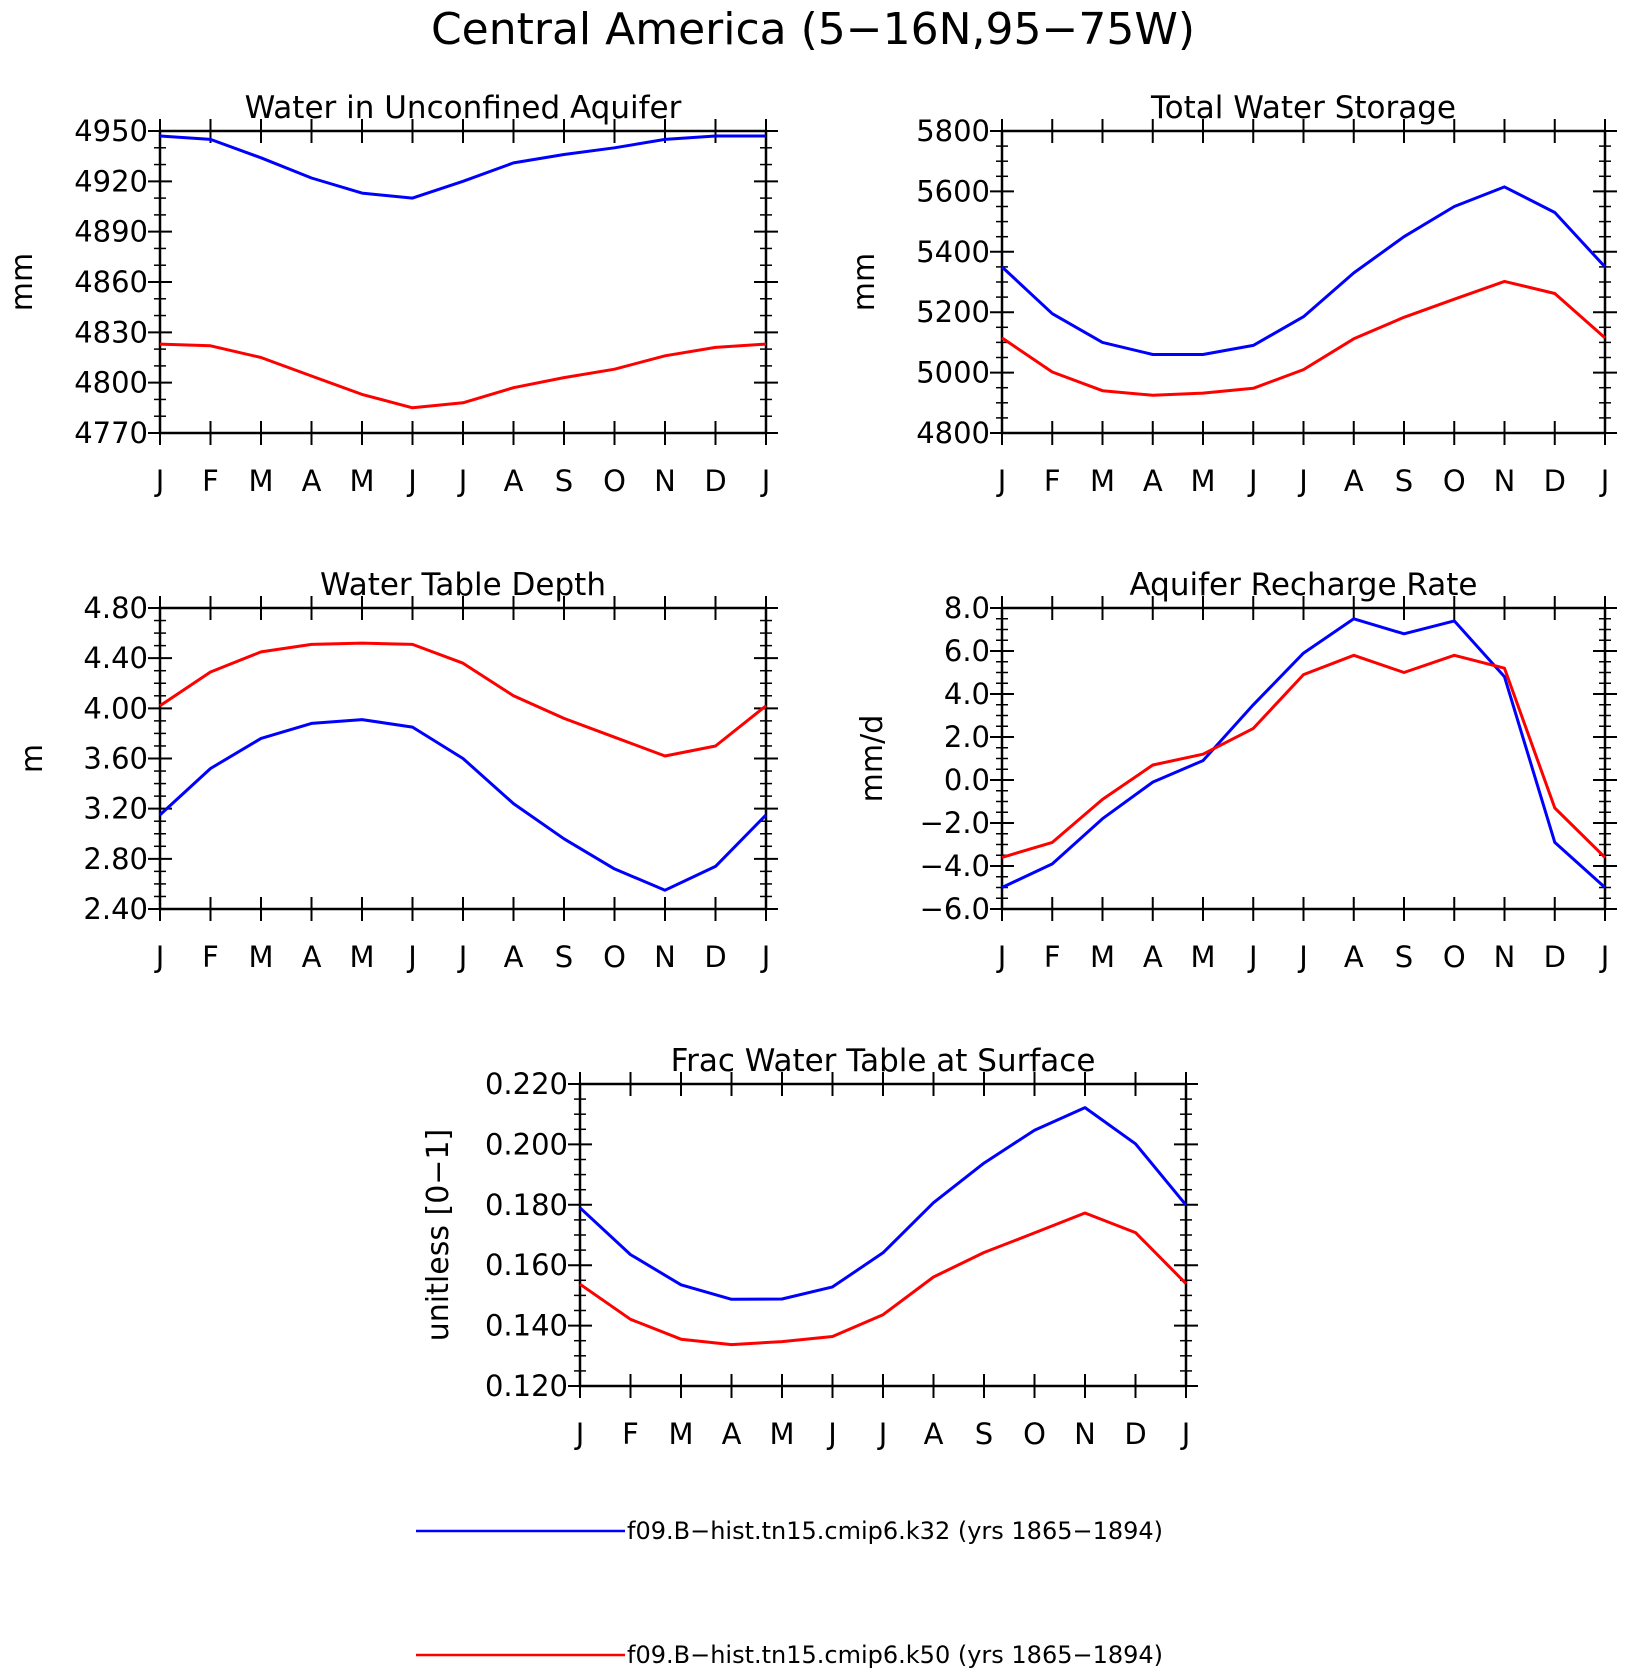 Image resolution: width=1626 pixels, height=1672 pixels. I want to click on y-tick-label: −4.0, so click(955, 866).